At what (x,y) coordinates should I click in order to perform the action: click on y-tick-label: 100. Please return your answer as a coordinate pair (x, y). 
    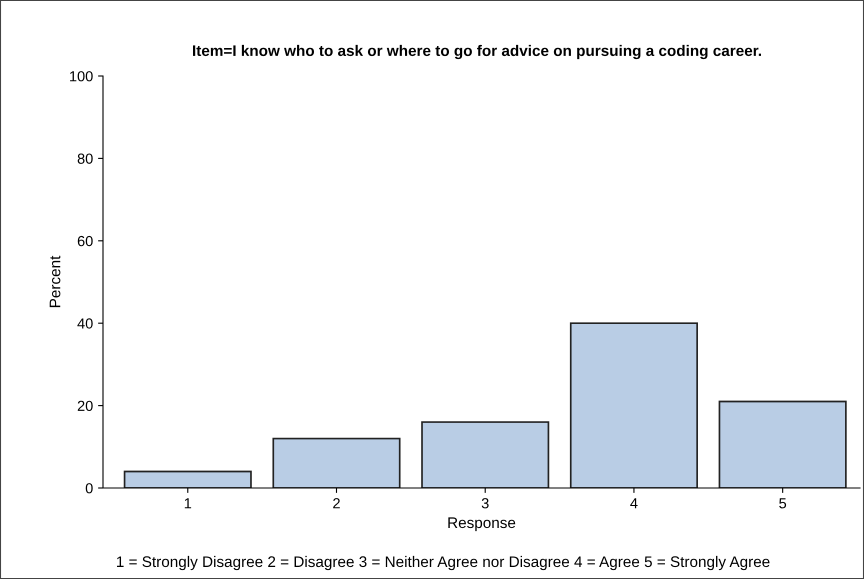
    Looking at the image, I should click on (81, 76).